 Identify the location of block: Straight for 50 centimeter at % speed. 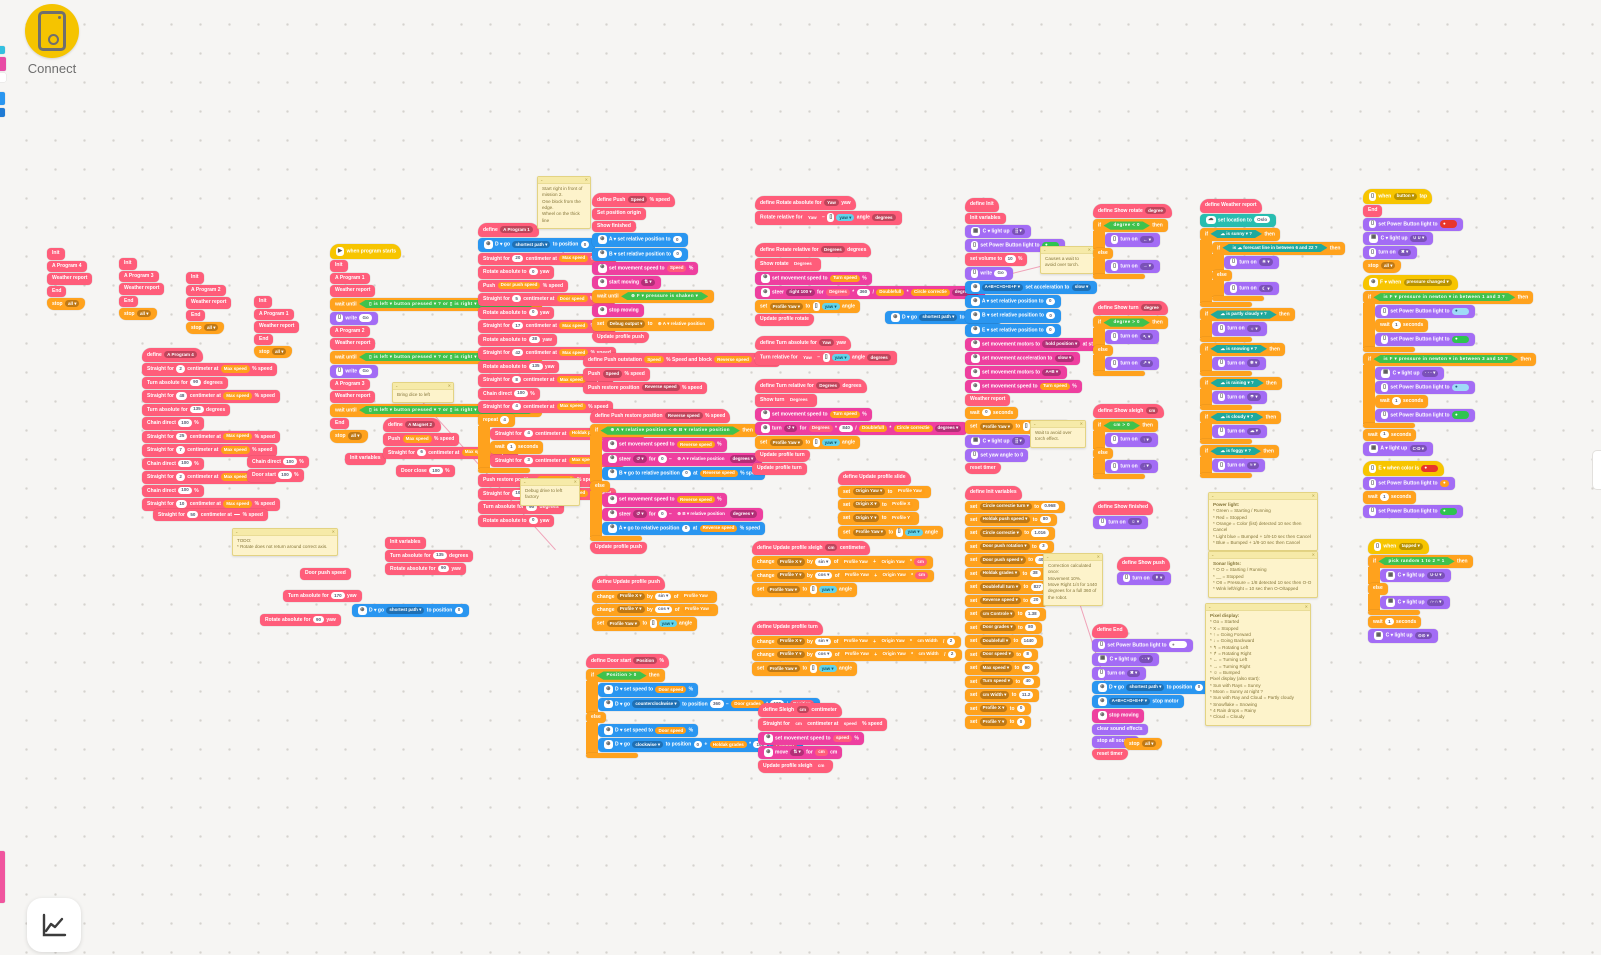
(210, 515).